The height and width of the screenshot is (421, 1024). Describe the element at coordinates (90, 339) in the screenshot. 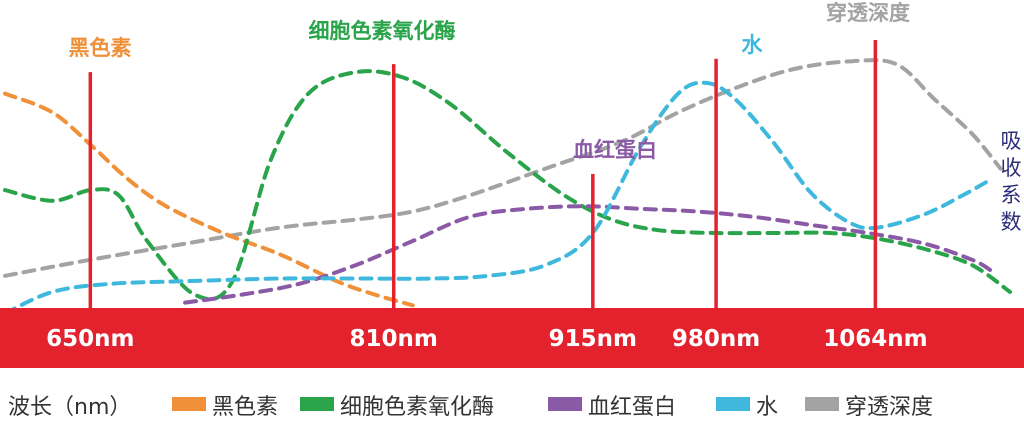

I see `marker-label-650: 650nm` at that location.